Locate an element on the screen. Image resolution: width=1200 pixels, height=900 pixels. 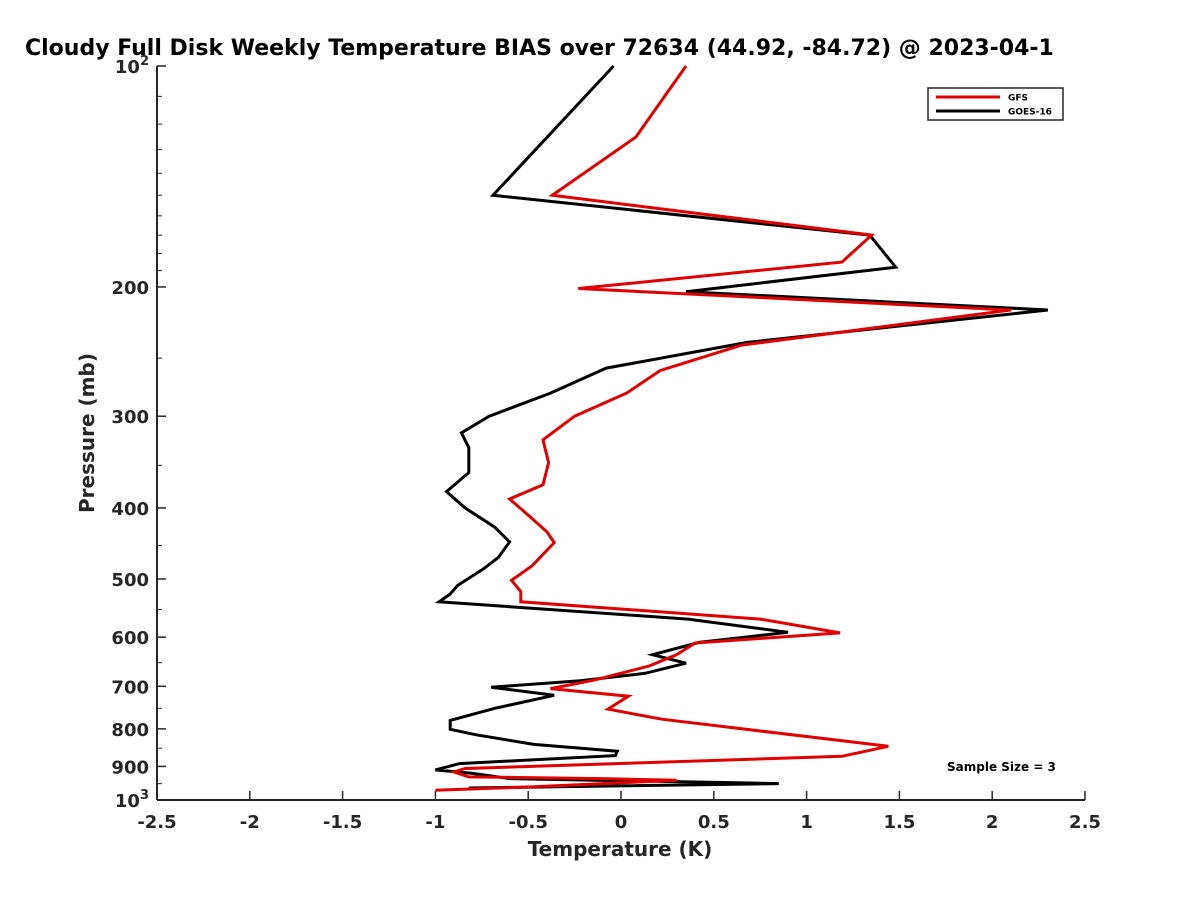
x-tick-label: 2.5 is located at coordinates (1085, 822).